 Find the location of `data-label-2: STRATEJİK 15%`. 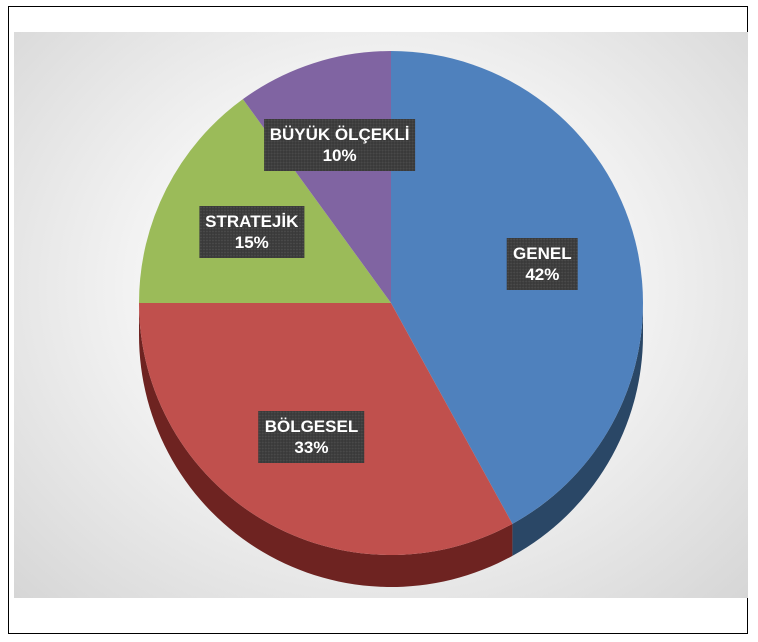

data-label-2: STRATEJİK 15% is located at coordinates (252, 232).